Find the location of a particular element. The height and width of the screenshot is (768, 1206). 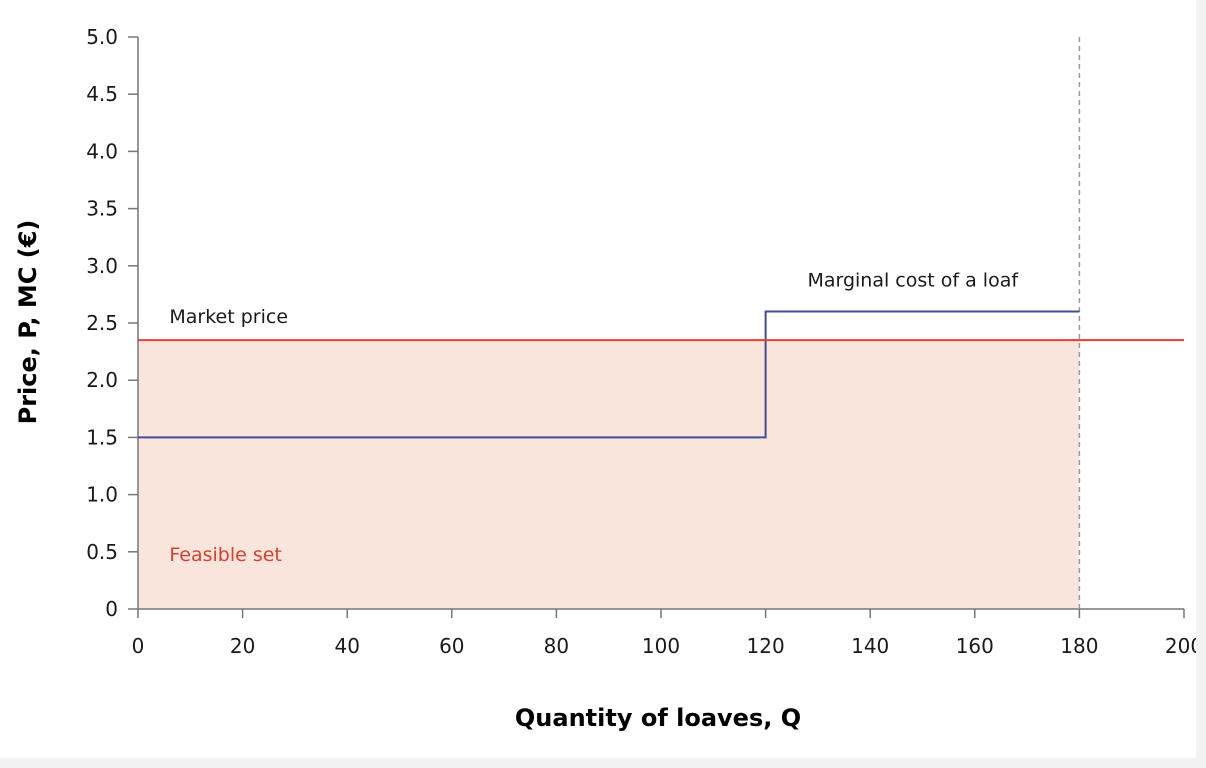

y-axis-title: Price, P, MC (€) is located at coordinates (28, 322).